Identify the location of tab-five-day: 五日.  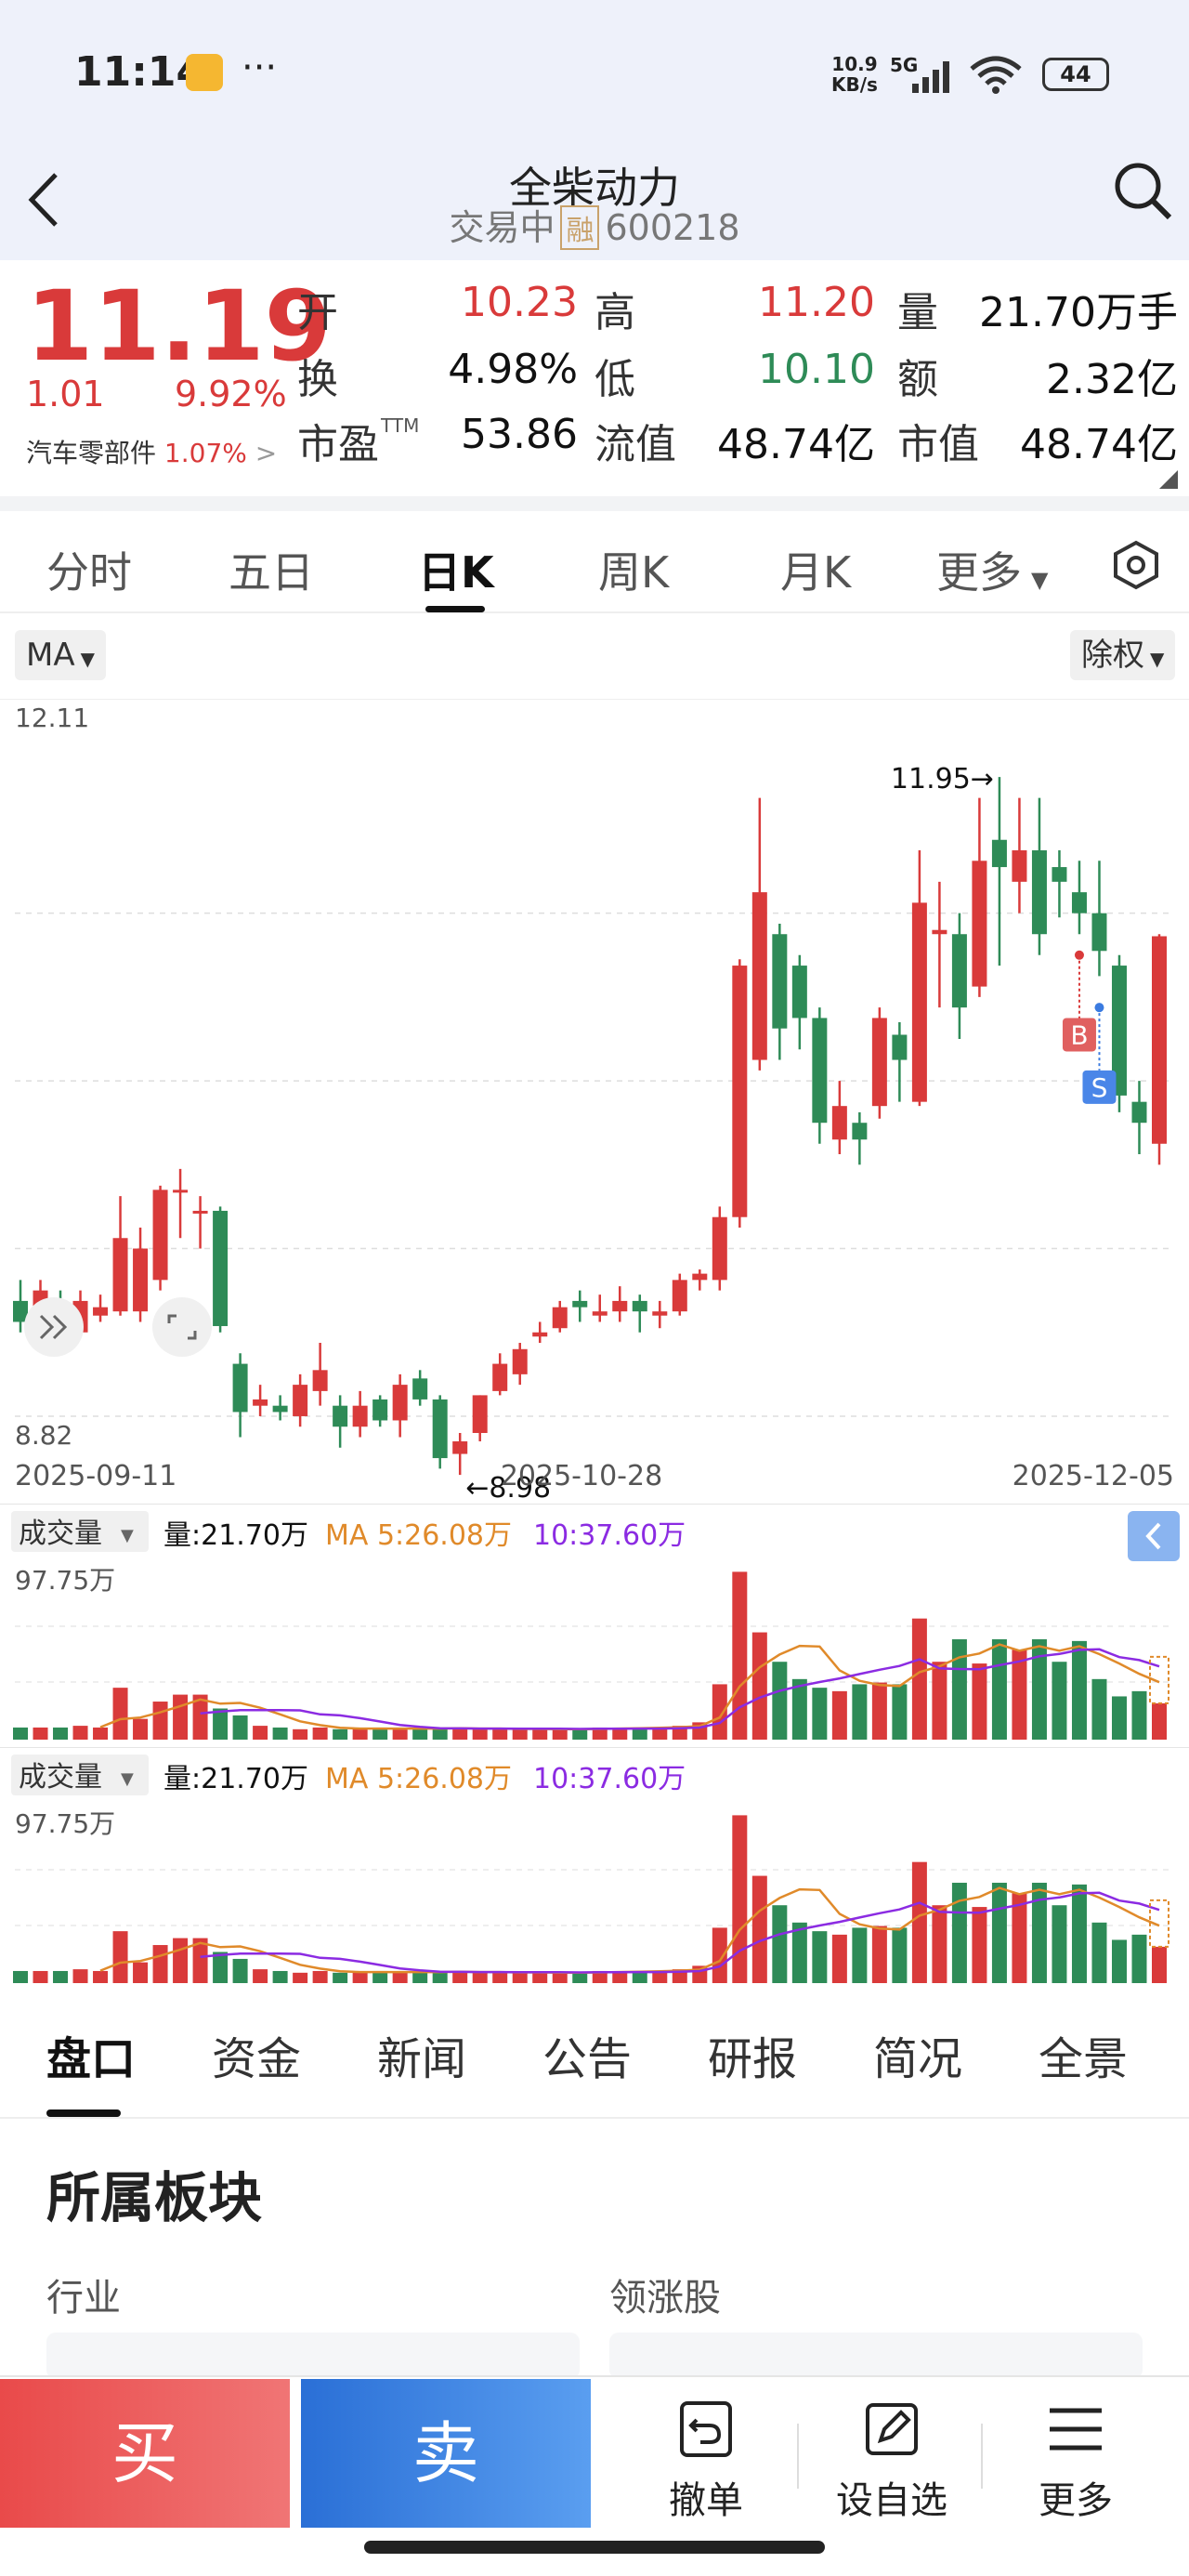
(271, 572).